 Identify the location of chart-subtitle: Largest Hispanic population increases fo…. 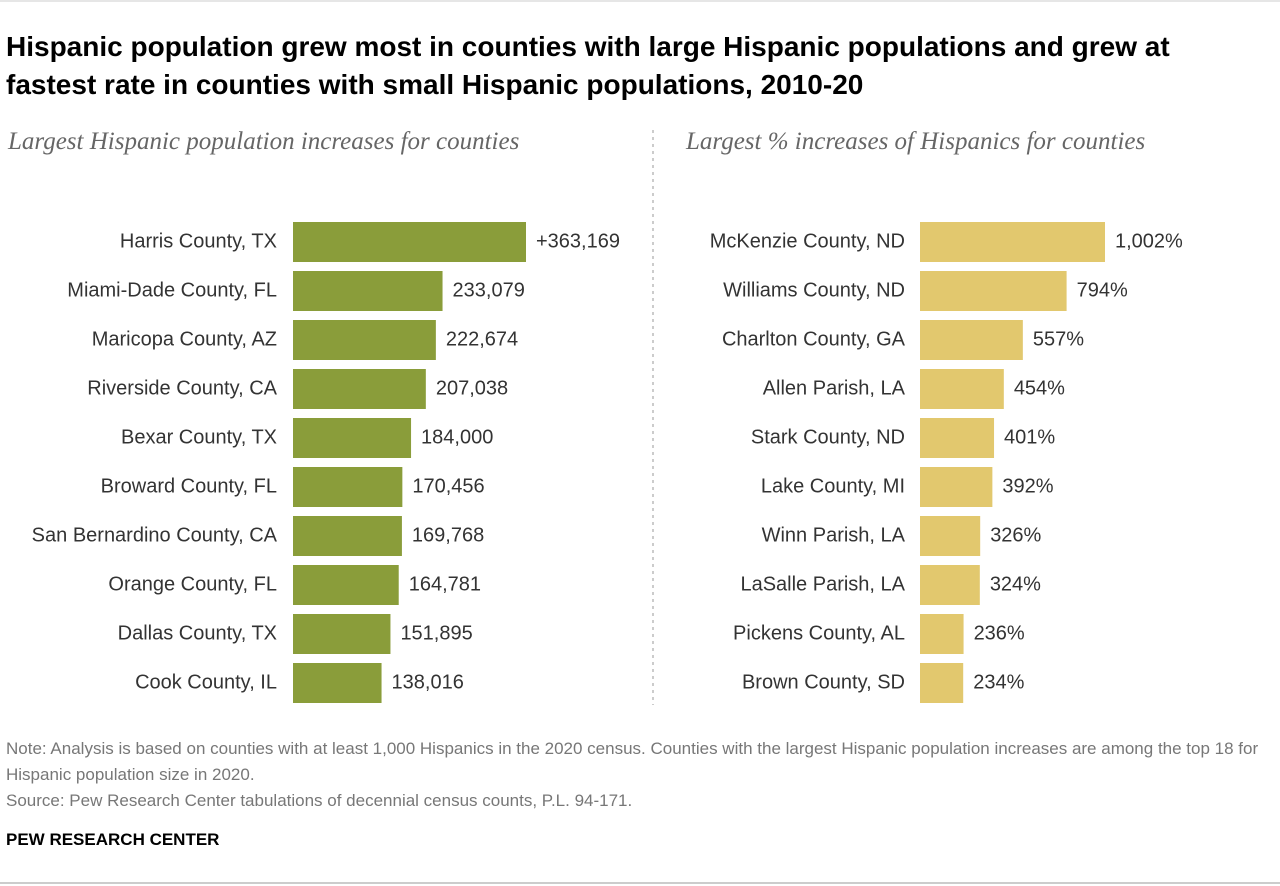
(264, 141).